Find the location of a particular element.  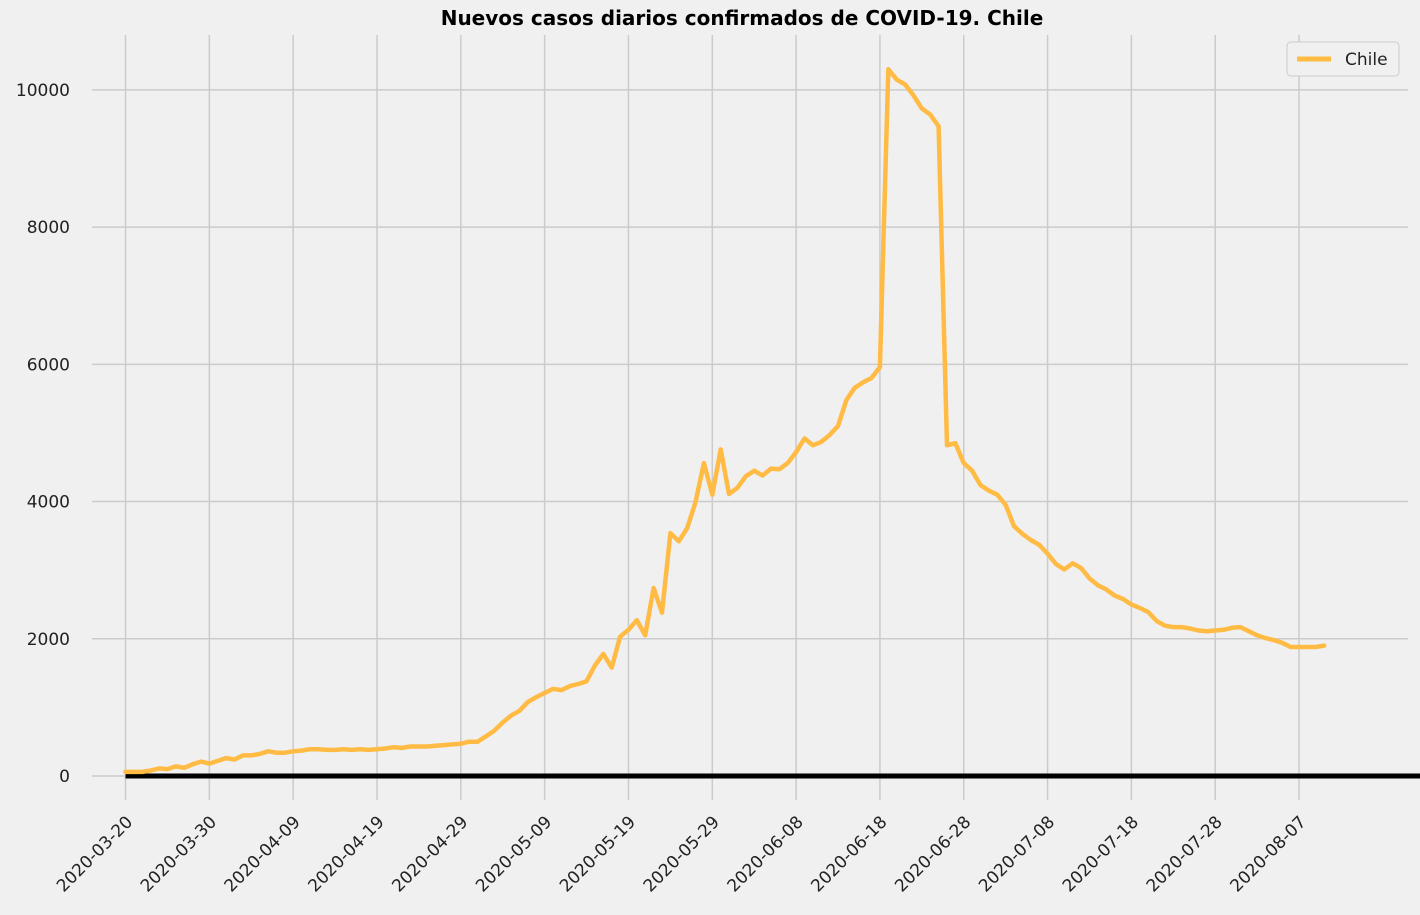

x-tick-label: 2020-04-29 is located at coordinates (430, 854).